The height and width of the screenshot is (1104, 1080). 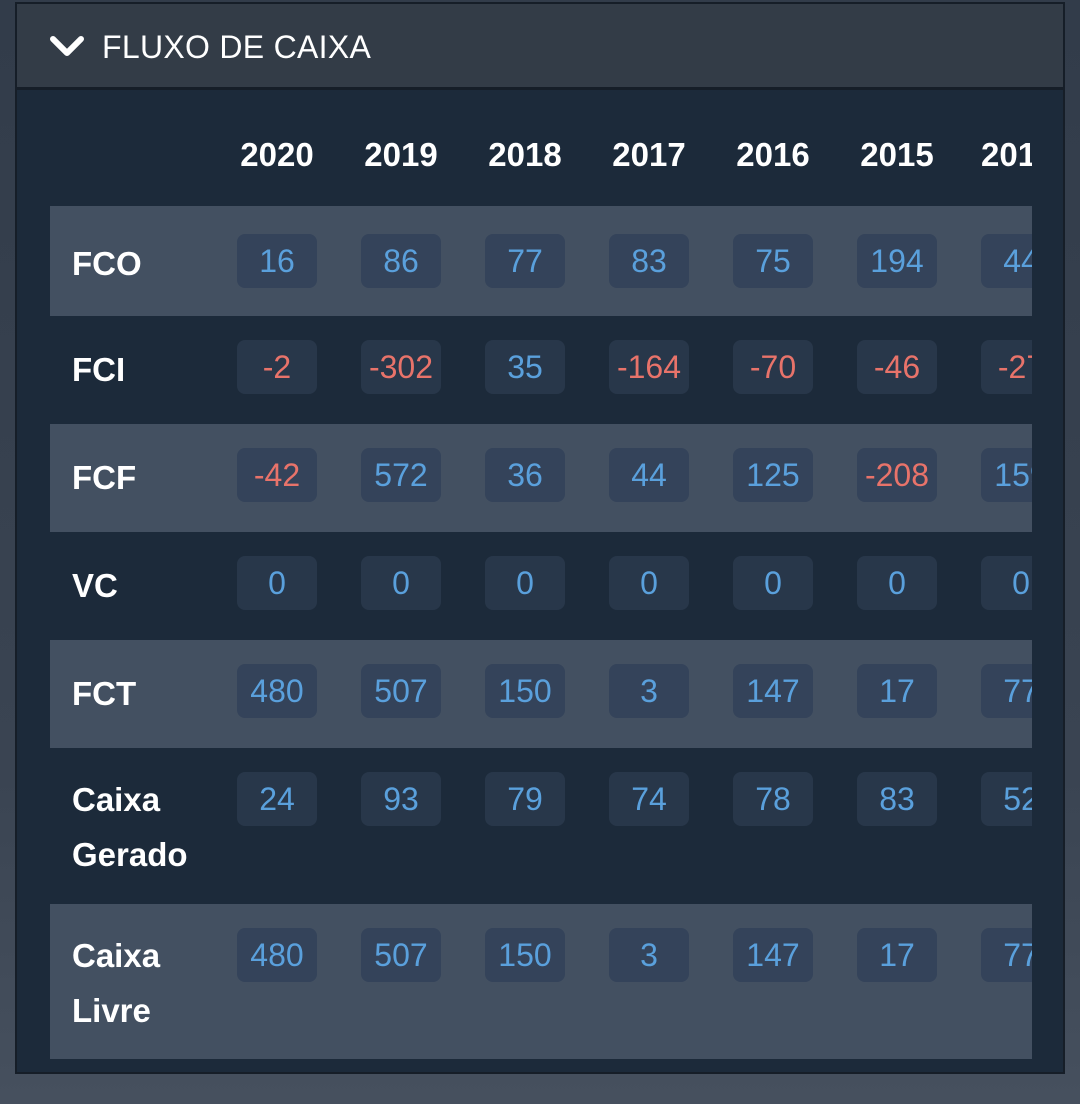 I want to click on table-row: VC 0 0 0 0 0 0 0, so click(x=541, y=586).